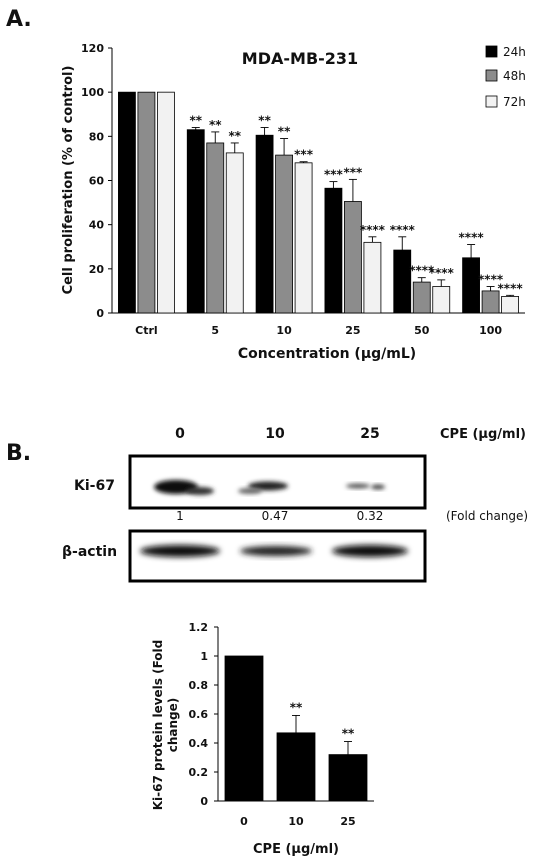 Image resolution: width=550 pixels, height=868 pixels. Describe the element at coordinates (422, 330) in the screenshot. I see `chart-a-xtick-label: 50` at that location.